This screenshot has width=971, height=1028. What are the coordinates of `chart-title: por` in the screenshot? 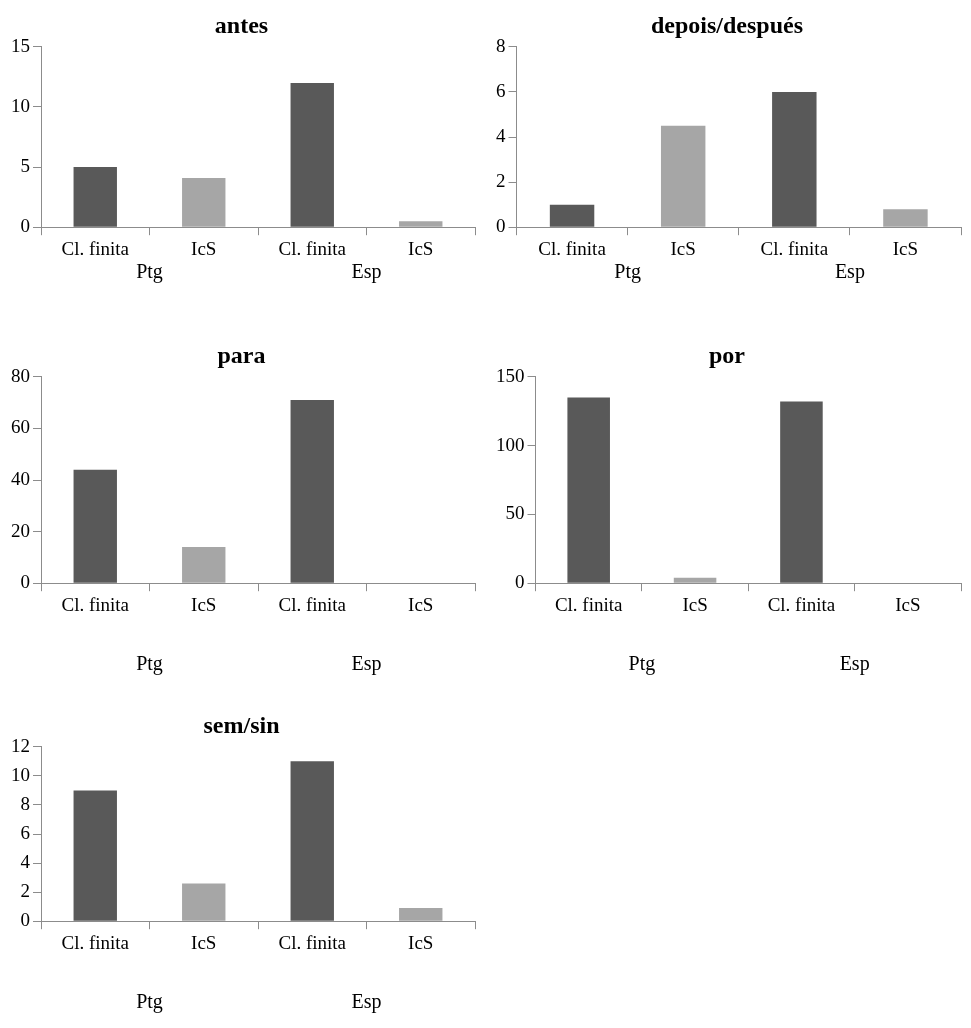 It's located at (727, 354).